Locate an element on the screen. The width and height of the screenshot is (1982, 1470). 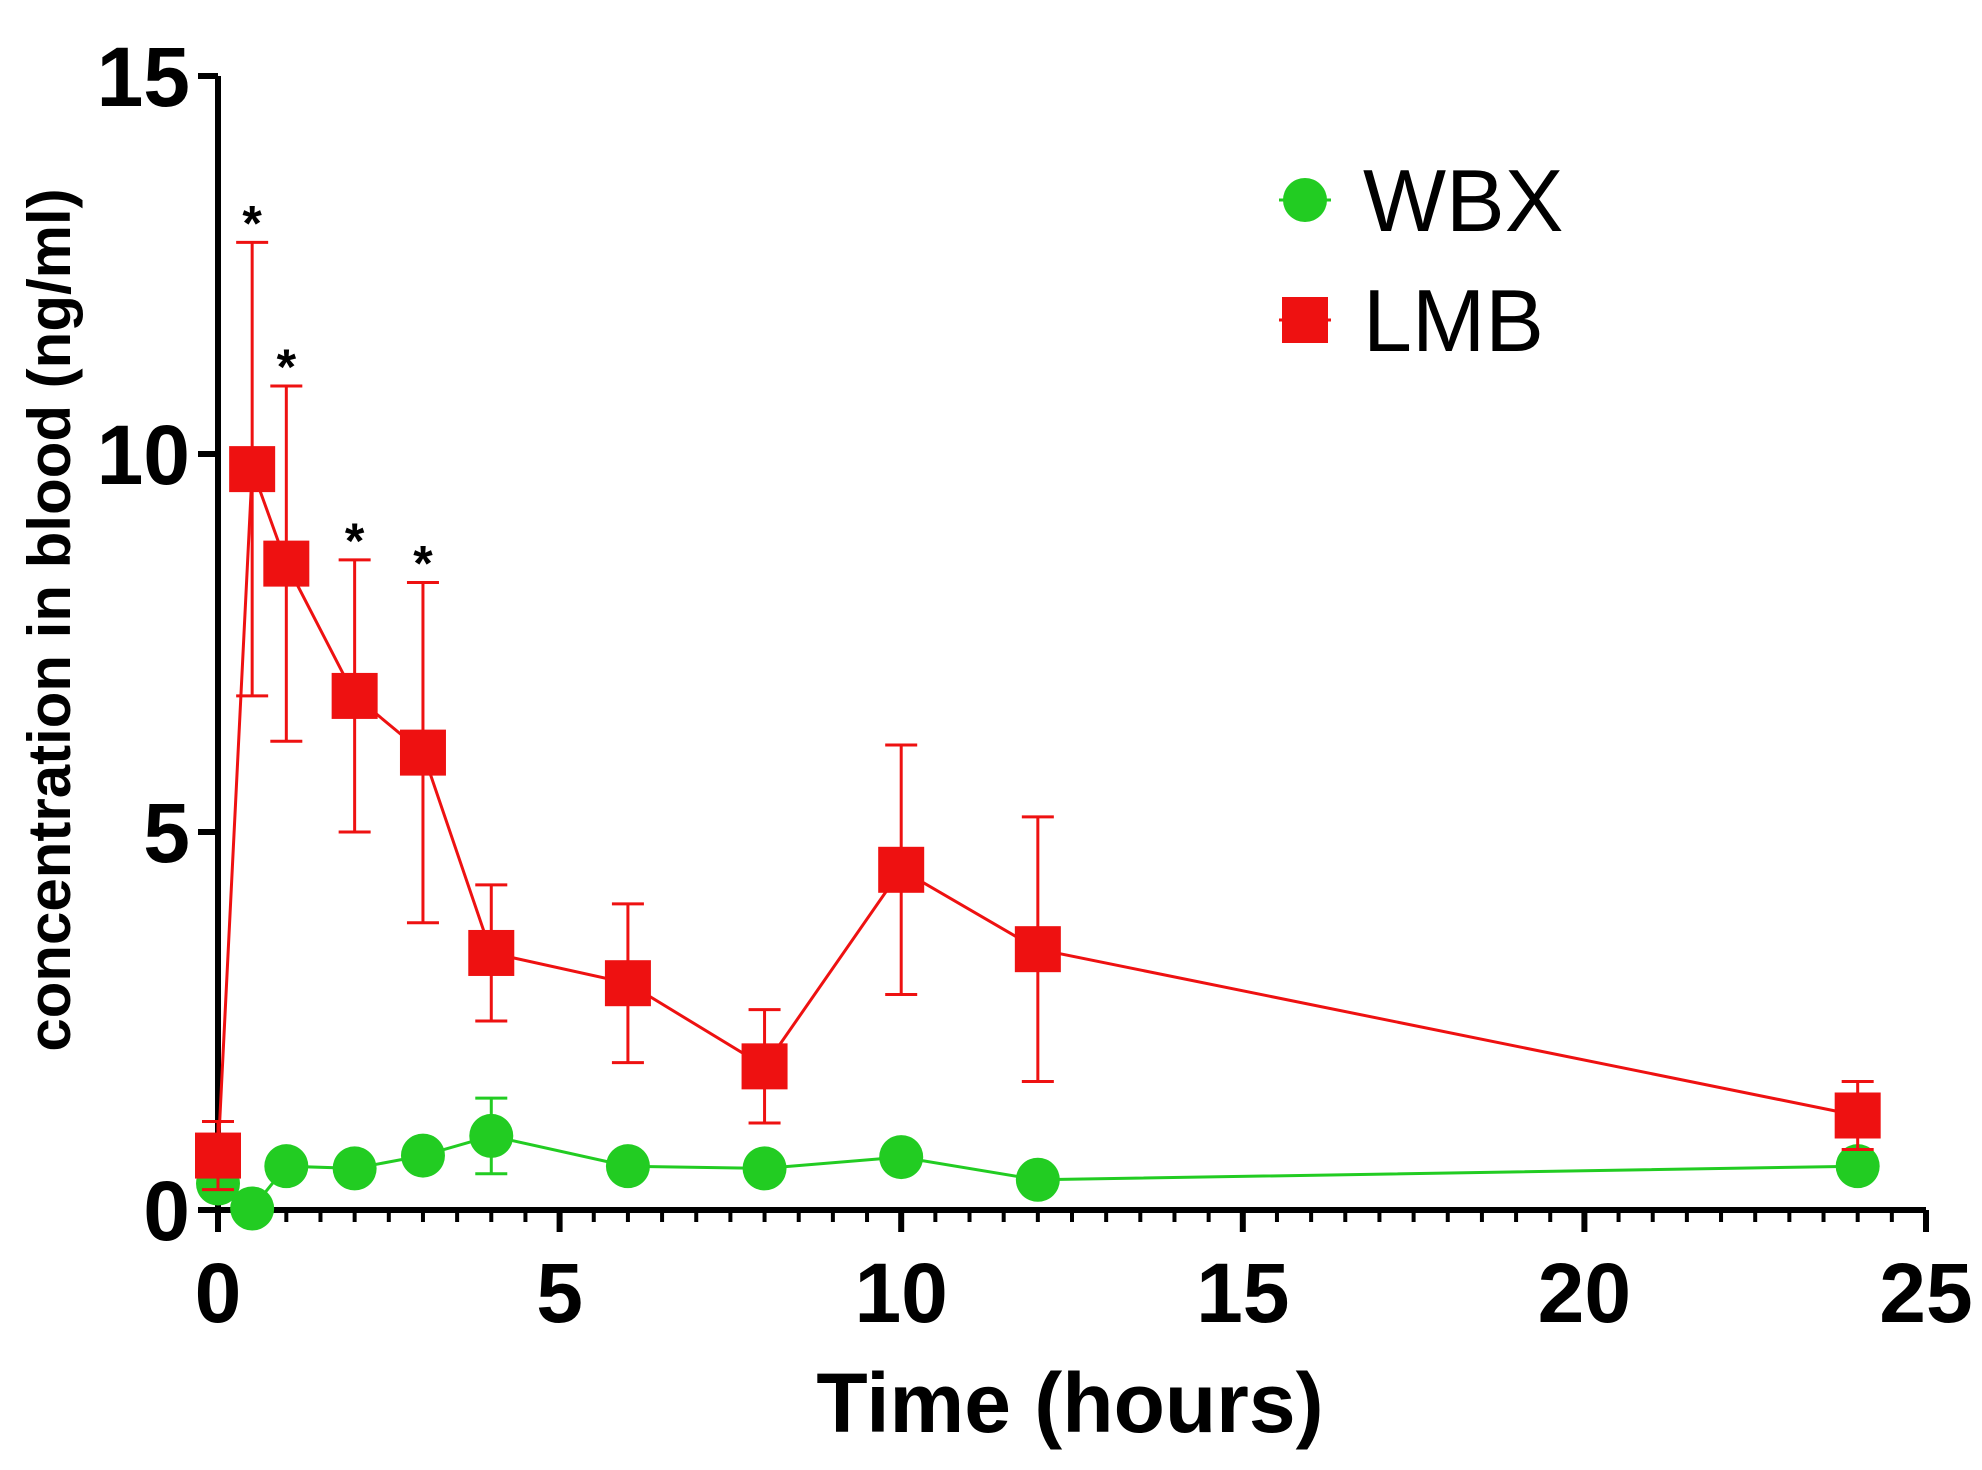
legend: WBX LMB is located at coordinates (1421, 260).